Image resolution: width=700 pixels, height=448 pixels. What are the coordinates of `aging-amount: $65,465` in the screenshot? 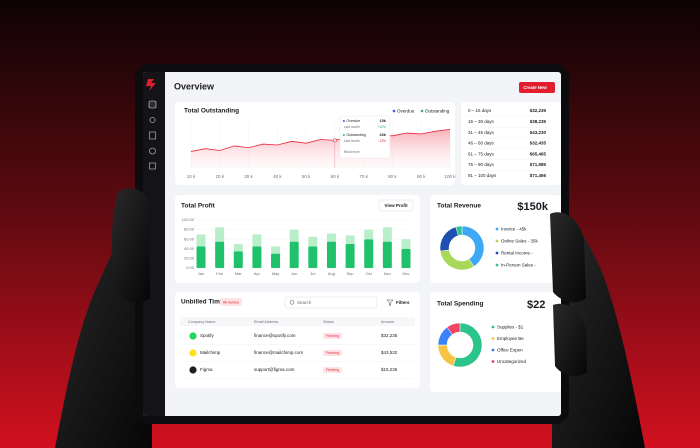 It's located at (538, 153).